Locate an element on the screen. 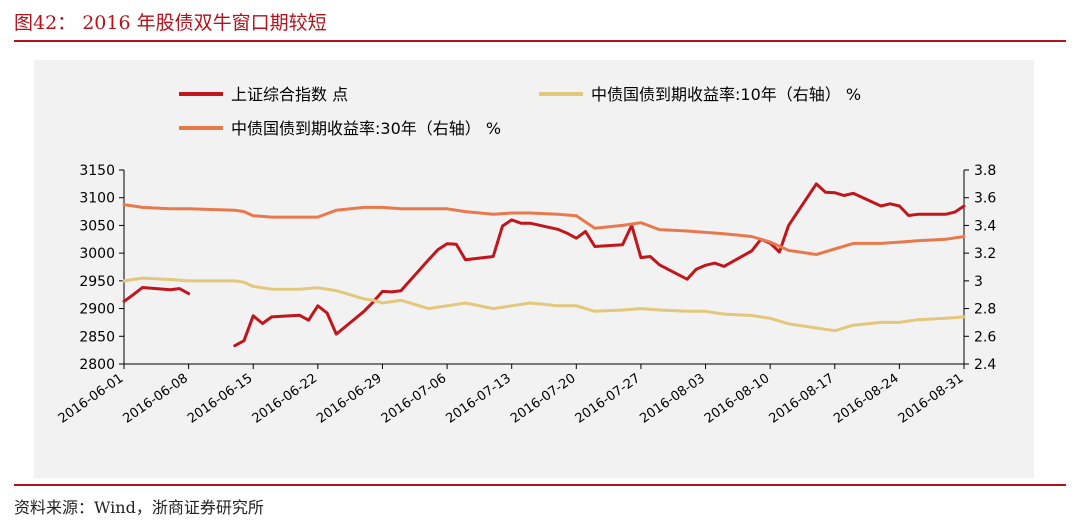 This screenshot has height=528, width=1080. x-tick-label: 2016-08-17 is located at coordinates (802, 399).